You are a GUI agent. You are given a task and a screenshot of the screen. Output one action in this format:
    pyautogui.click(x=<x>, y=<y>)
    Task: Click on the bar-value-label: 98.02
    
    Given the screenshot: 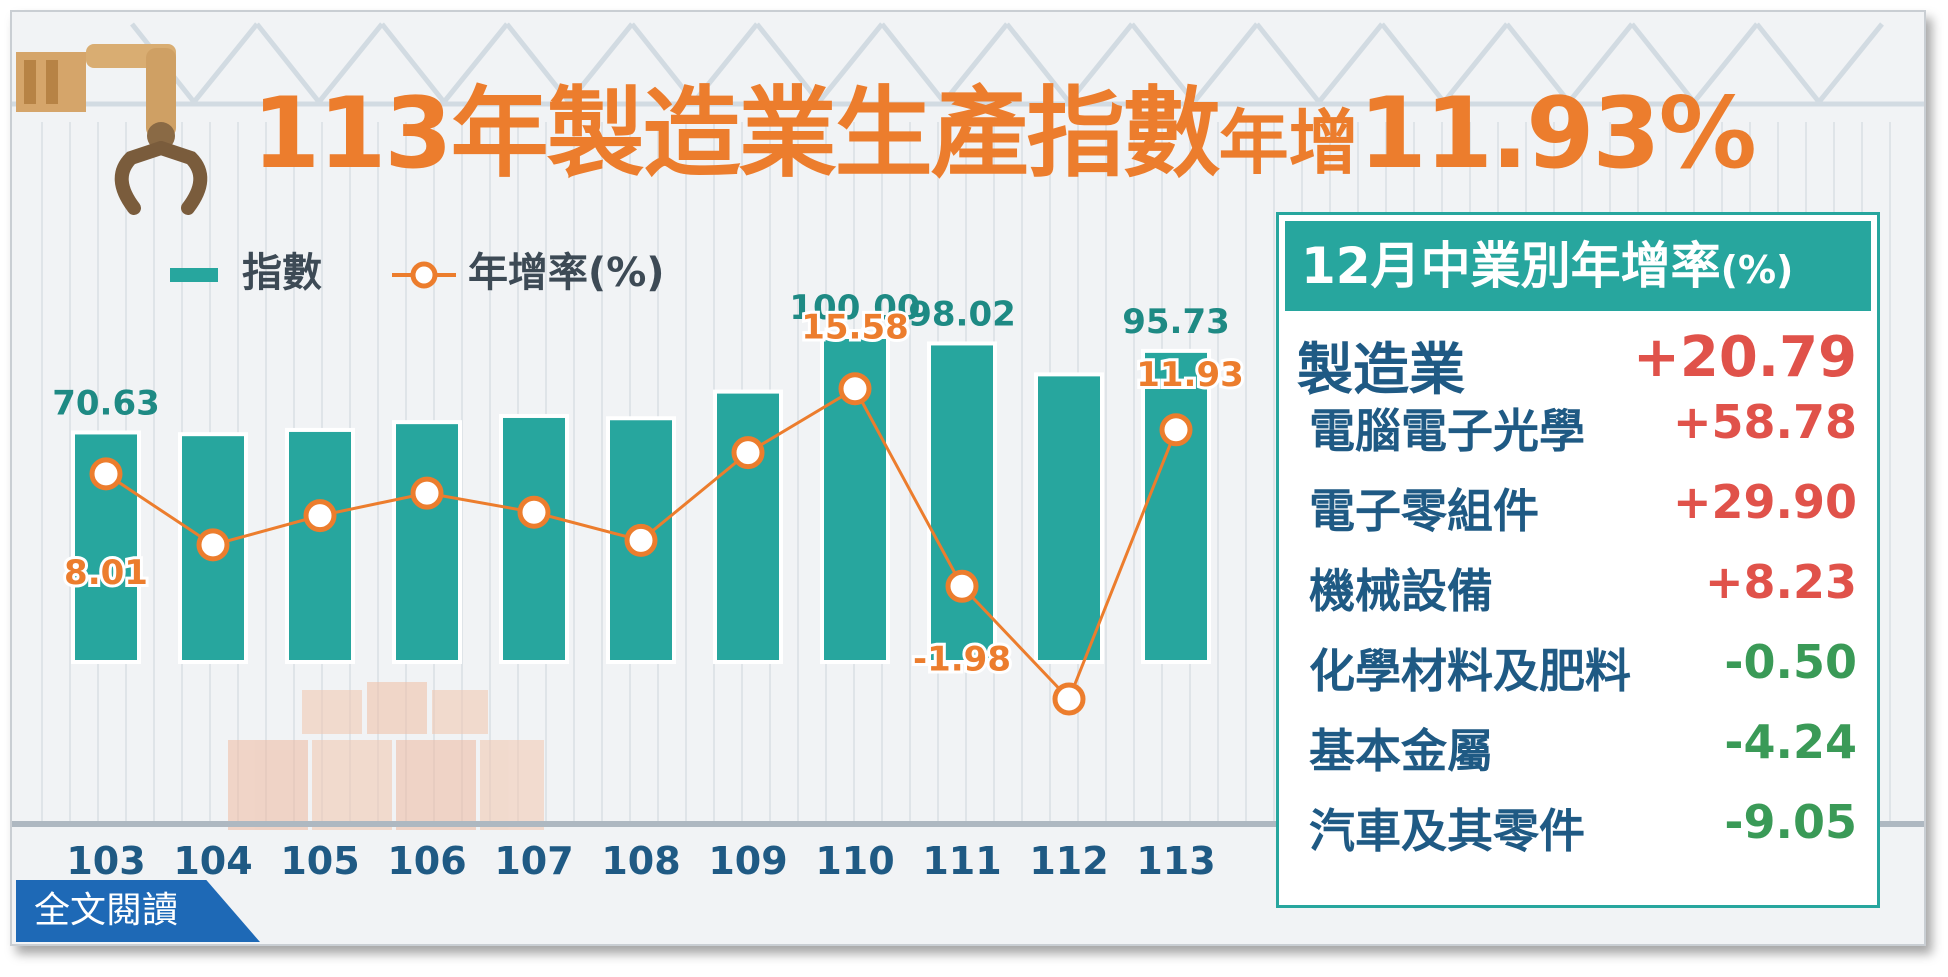 What is the action you would take?
    pyautogui.click(x=962, y=314)
    